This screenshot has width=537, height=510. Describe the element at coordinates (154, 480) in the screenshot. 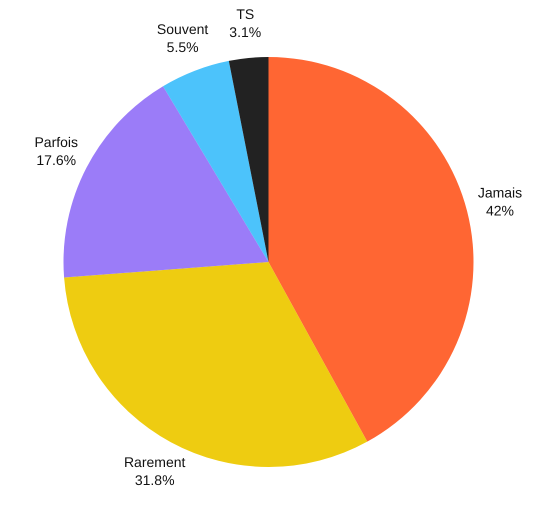

I see `data-label: 31.8%` at that location.